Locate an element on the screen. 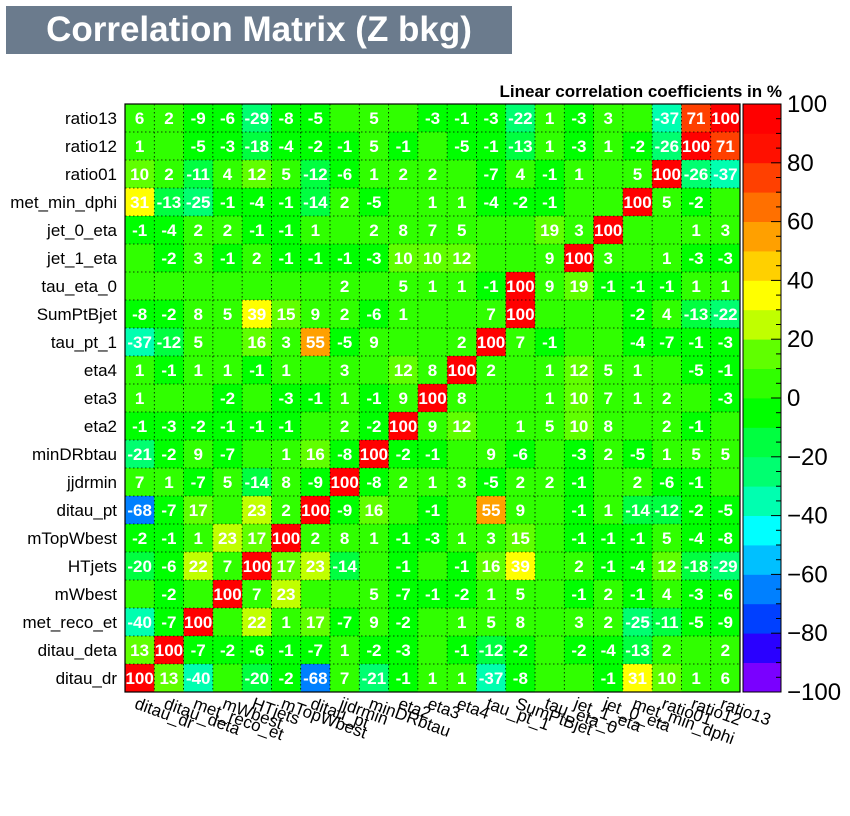 This screenshot has width=850, height=816. cell-value-label: 9 is located at coordinates (373, 342).